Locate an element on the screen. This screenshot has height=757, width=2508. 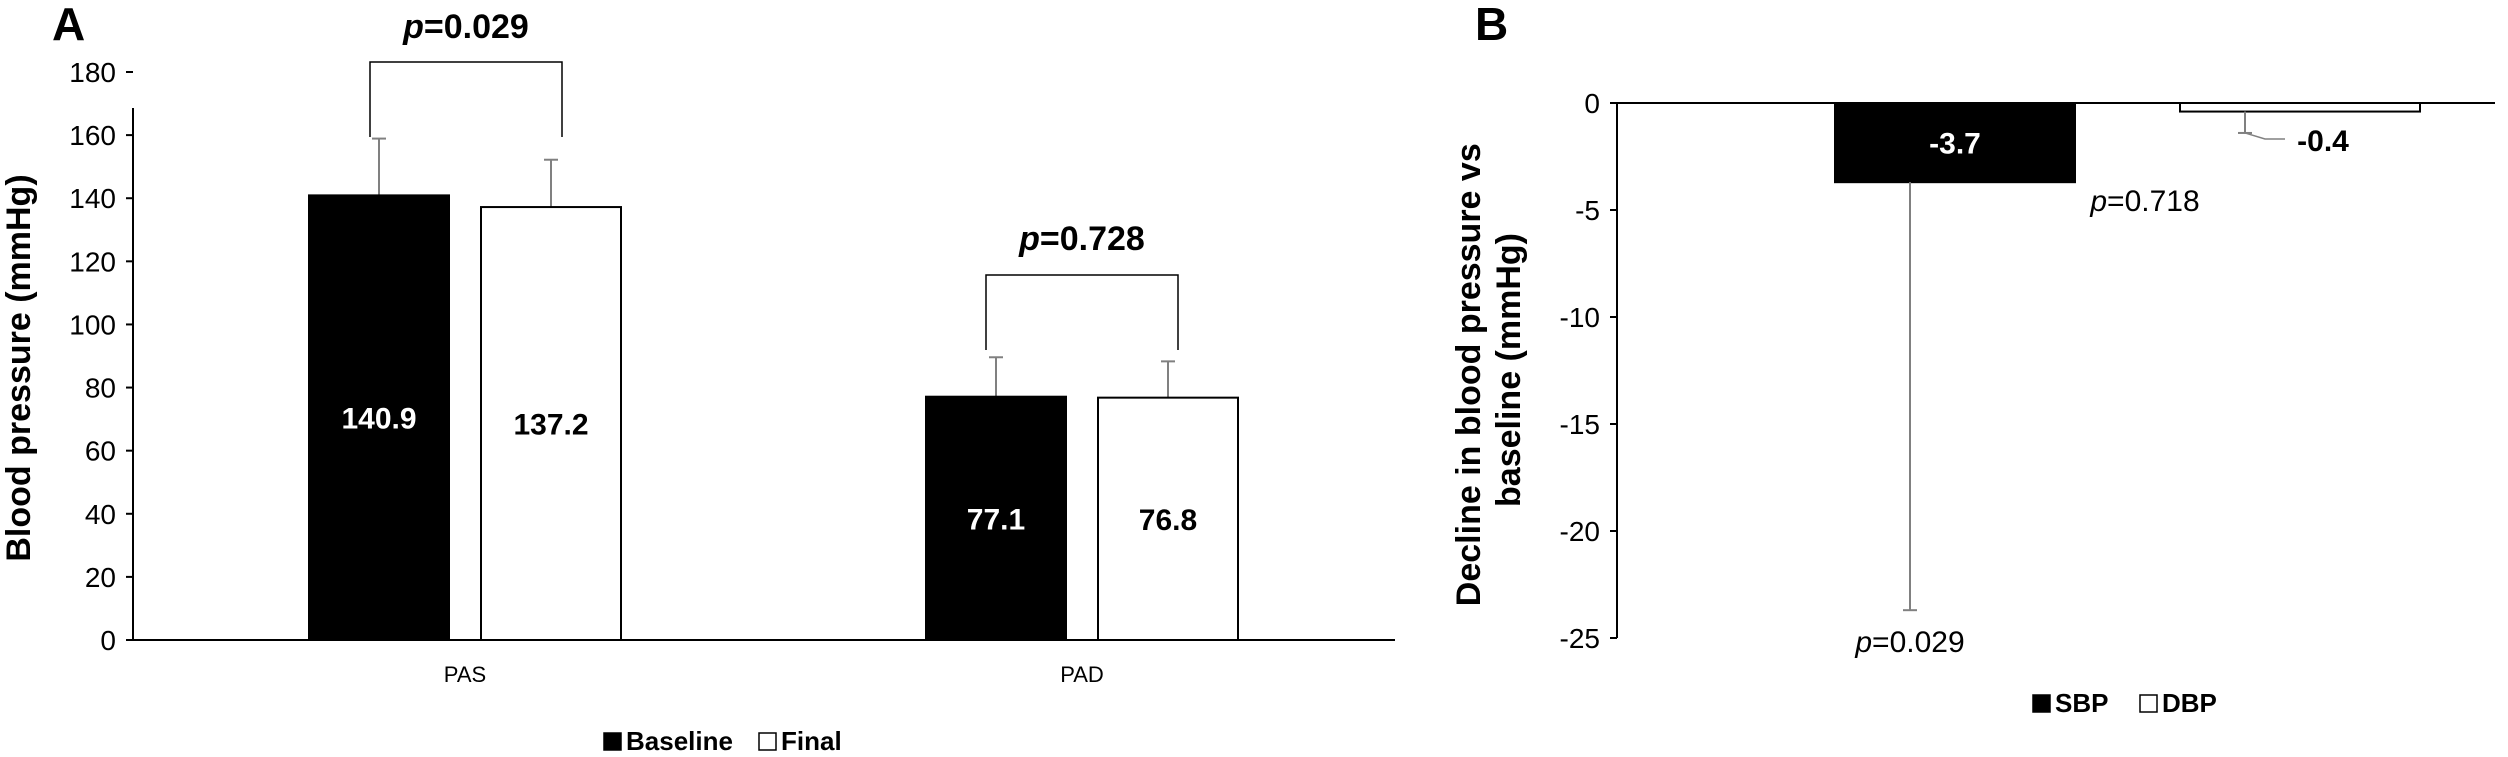
y-tick-label: 100 is located at coordinates (92, 324).